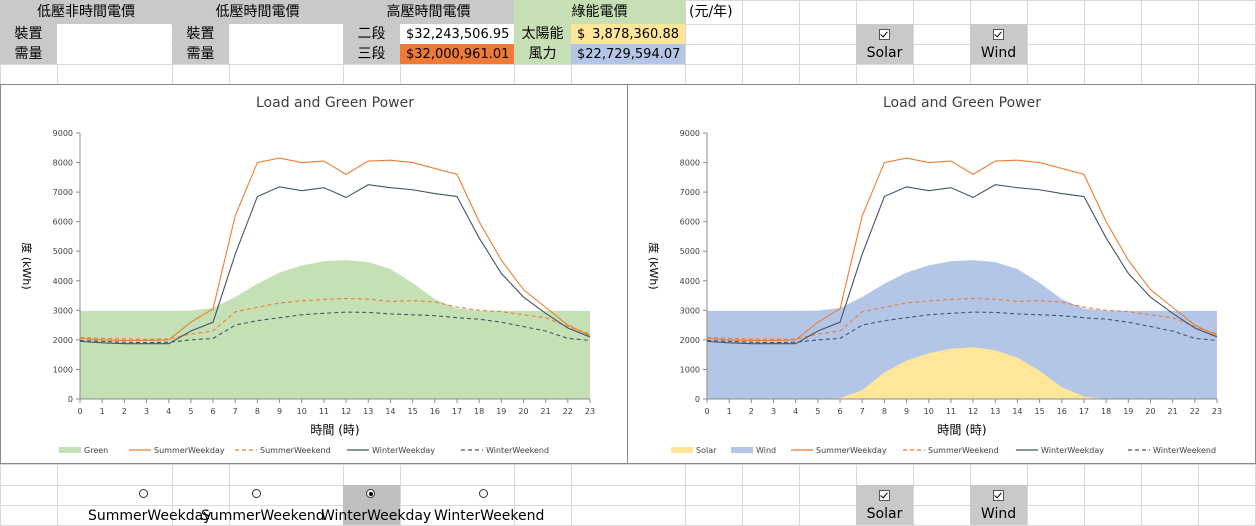 Image resolution: width=1256 pixels, height=526 pixels. I want to click on x-tick-label: 11, so click(951, 411).